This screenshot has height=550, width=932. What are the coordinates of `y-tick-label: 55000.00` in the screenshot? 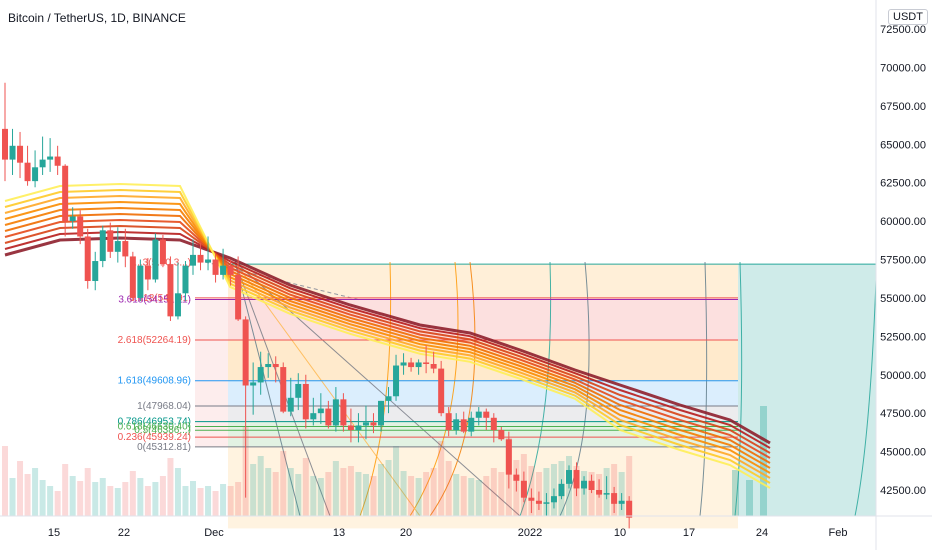 It's located at (903, 299).